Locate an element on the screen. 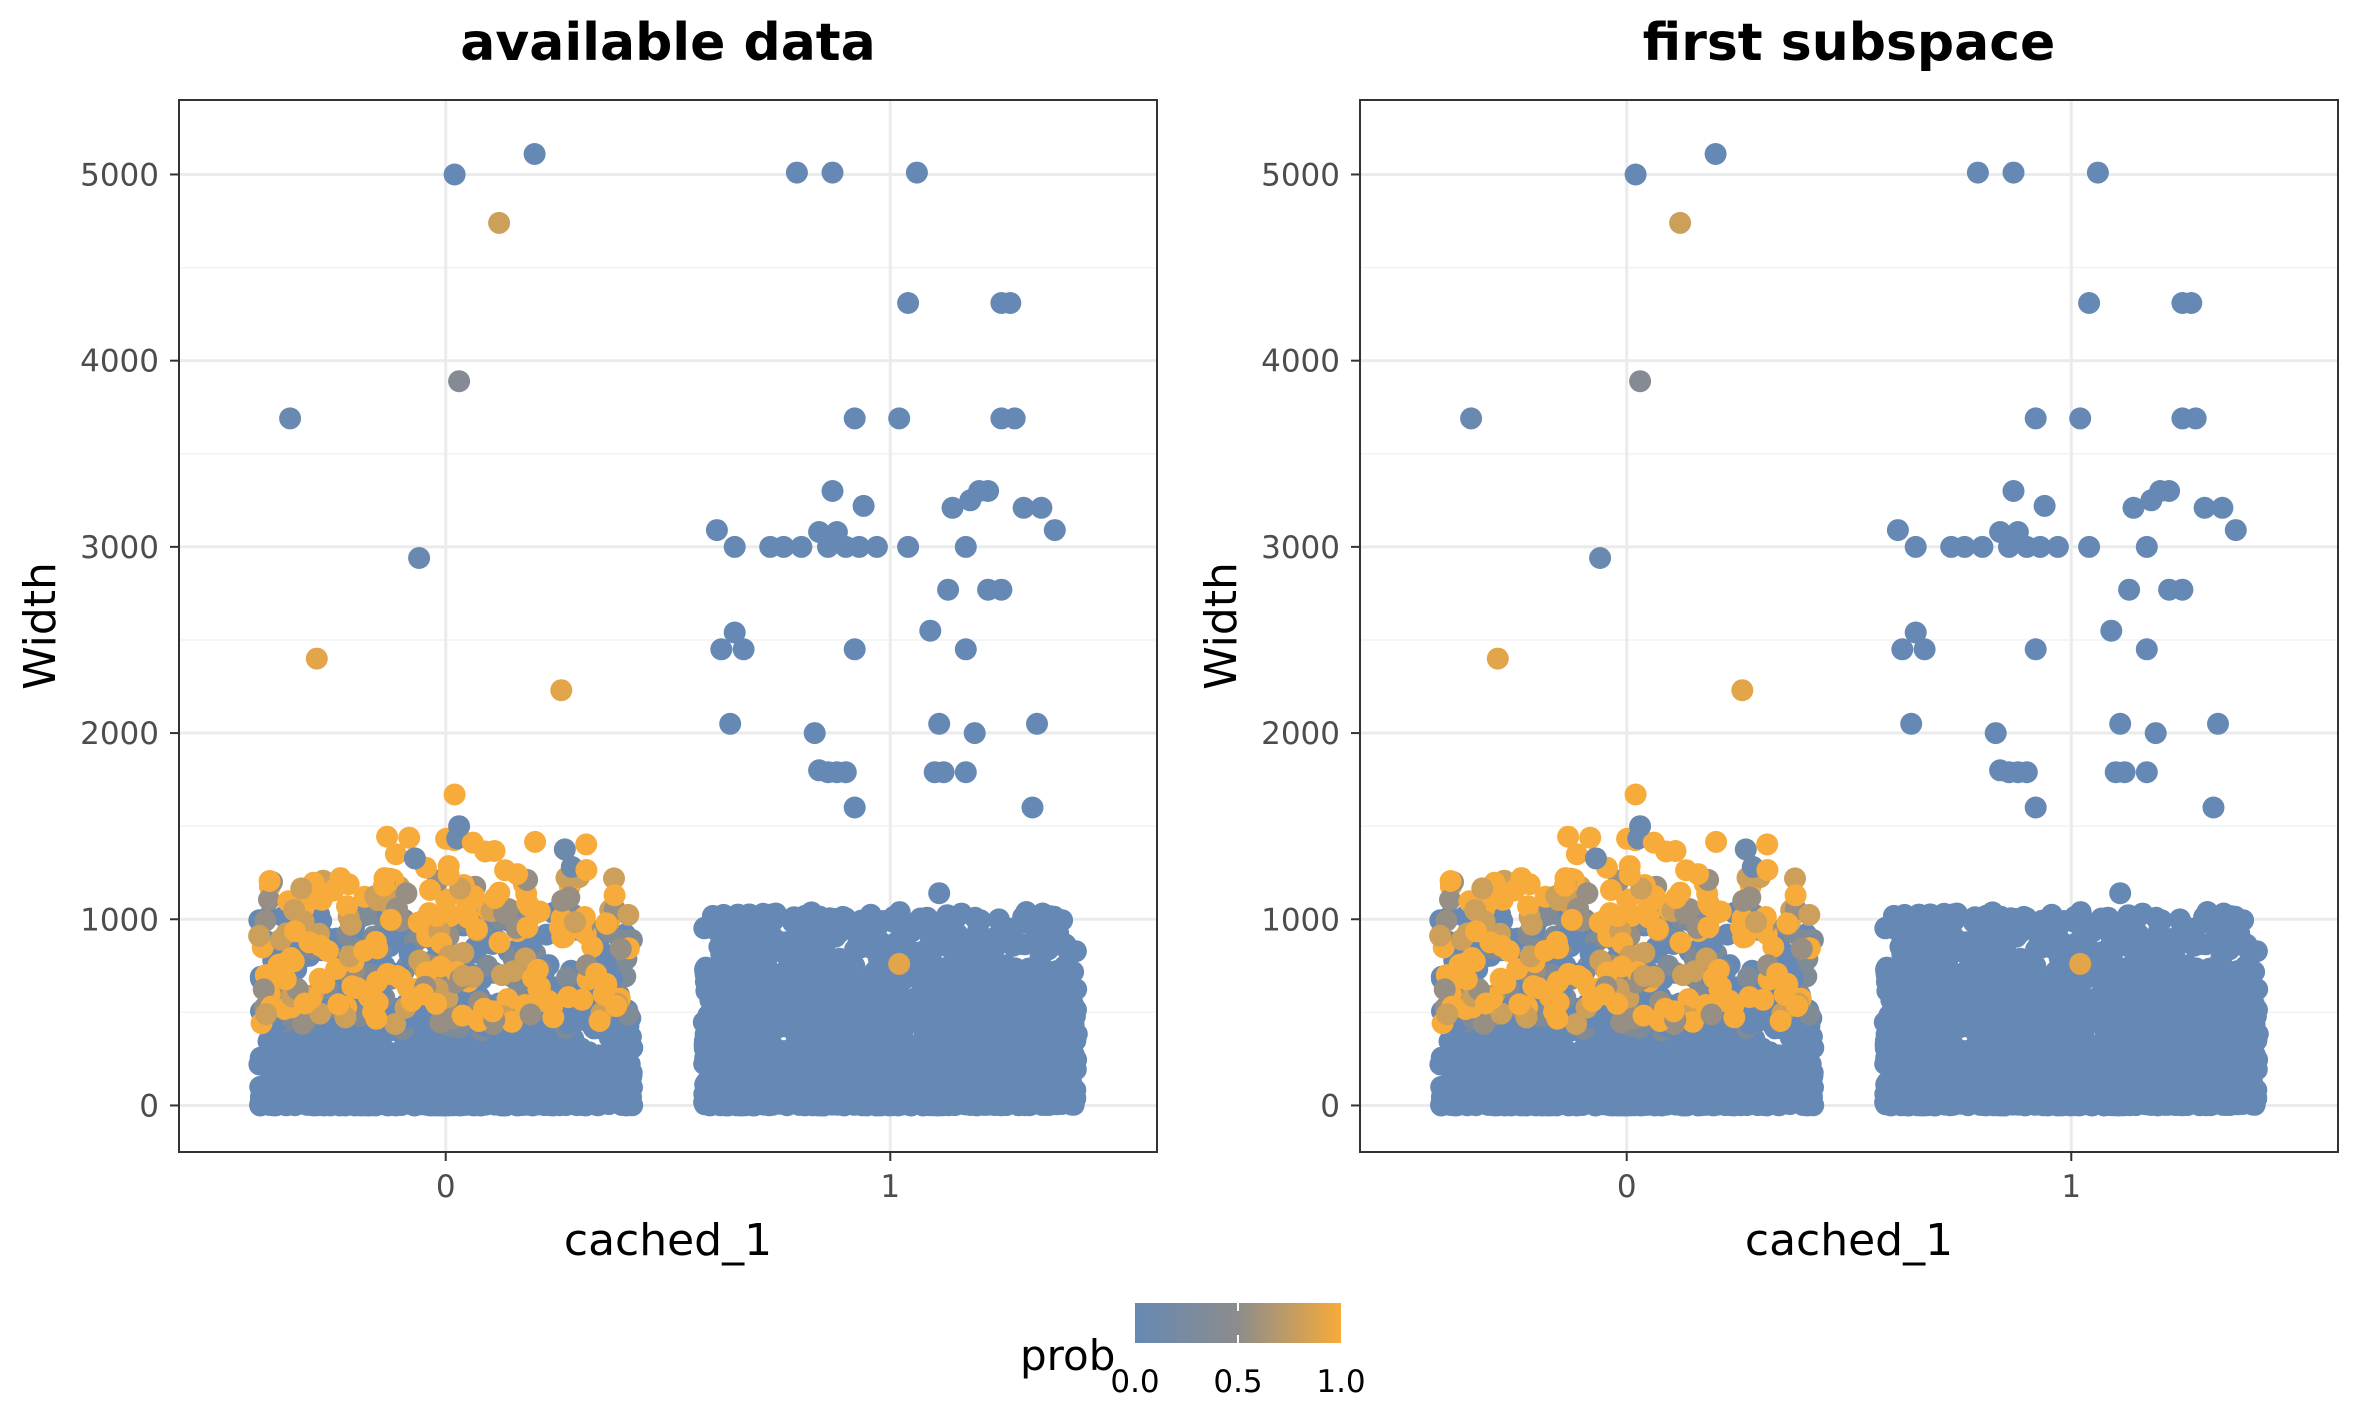  y-tick-label: 2000 is located at coordinates (119, 734).